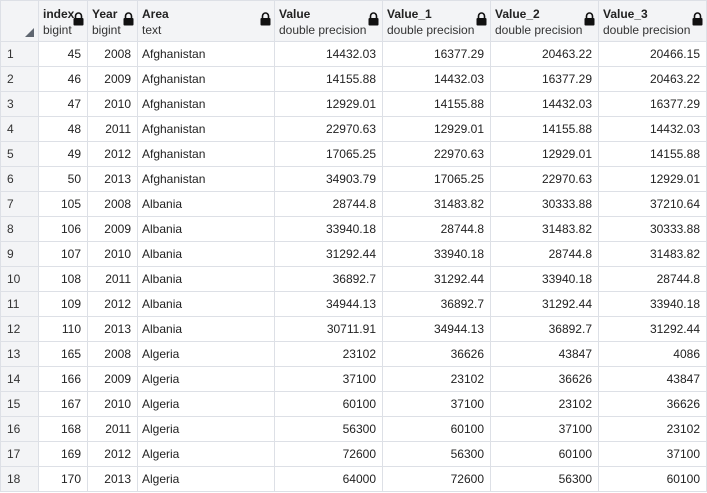  I want to click on cell-value-3: 31483.82, so click(652, 254).